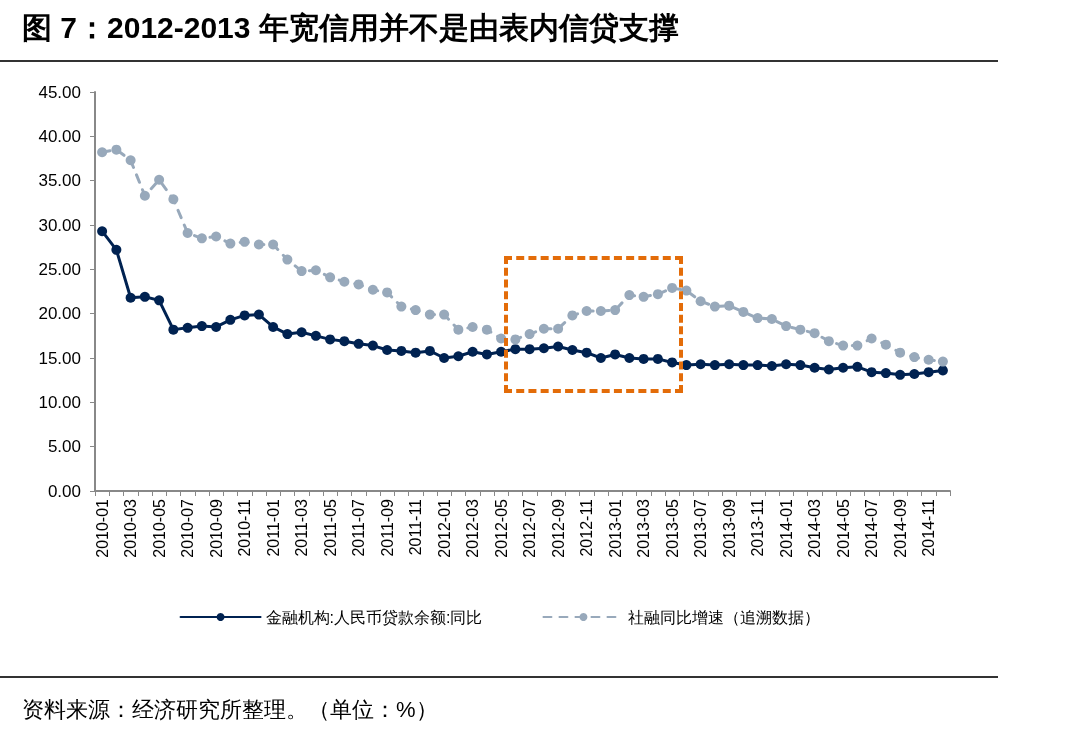 The height and width of the screenshot is (742, 1069). What do you see at coordinates (644, 528) in the screenshot?
I see `x-tick-label: 2013-03` at bounding box center [644, 528].